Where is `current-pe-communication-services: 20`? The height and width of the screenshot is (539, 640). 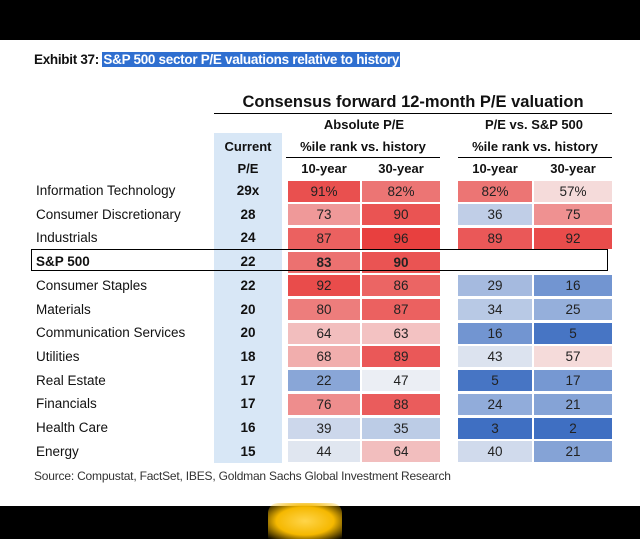 current-pe-communication-services: 20 is located at coordinates (248, 333).